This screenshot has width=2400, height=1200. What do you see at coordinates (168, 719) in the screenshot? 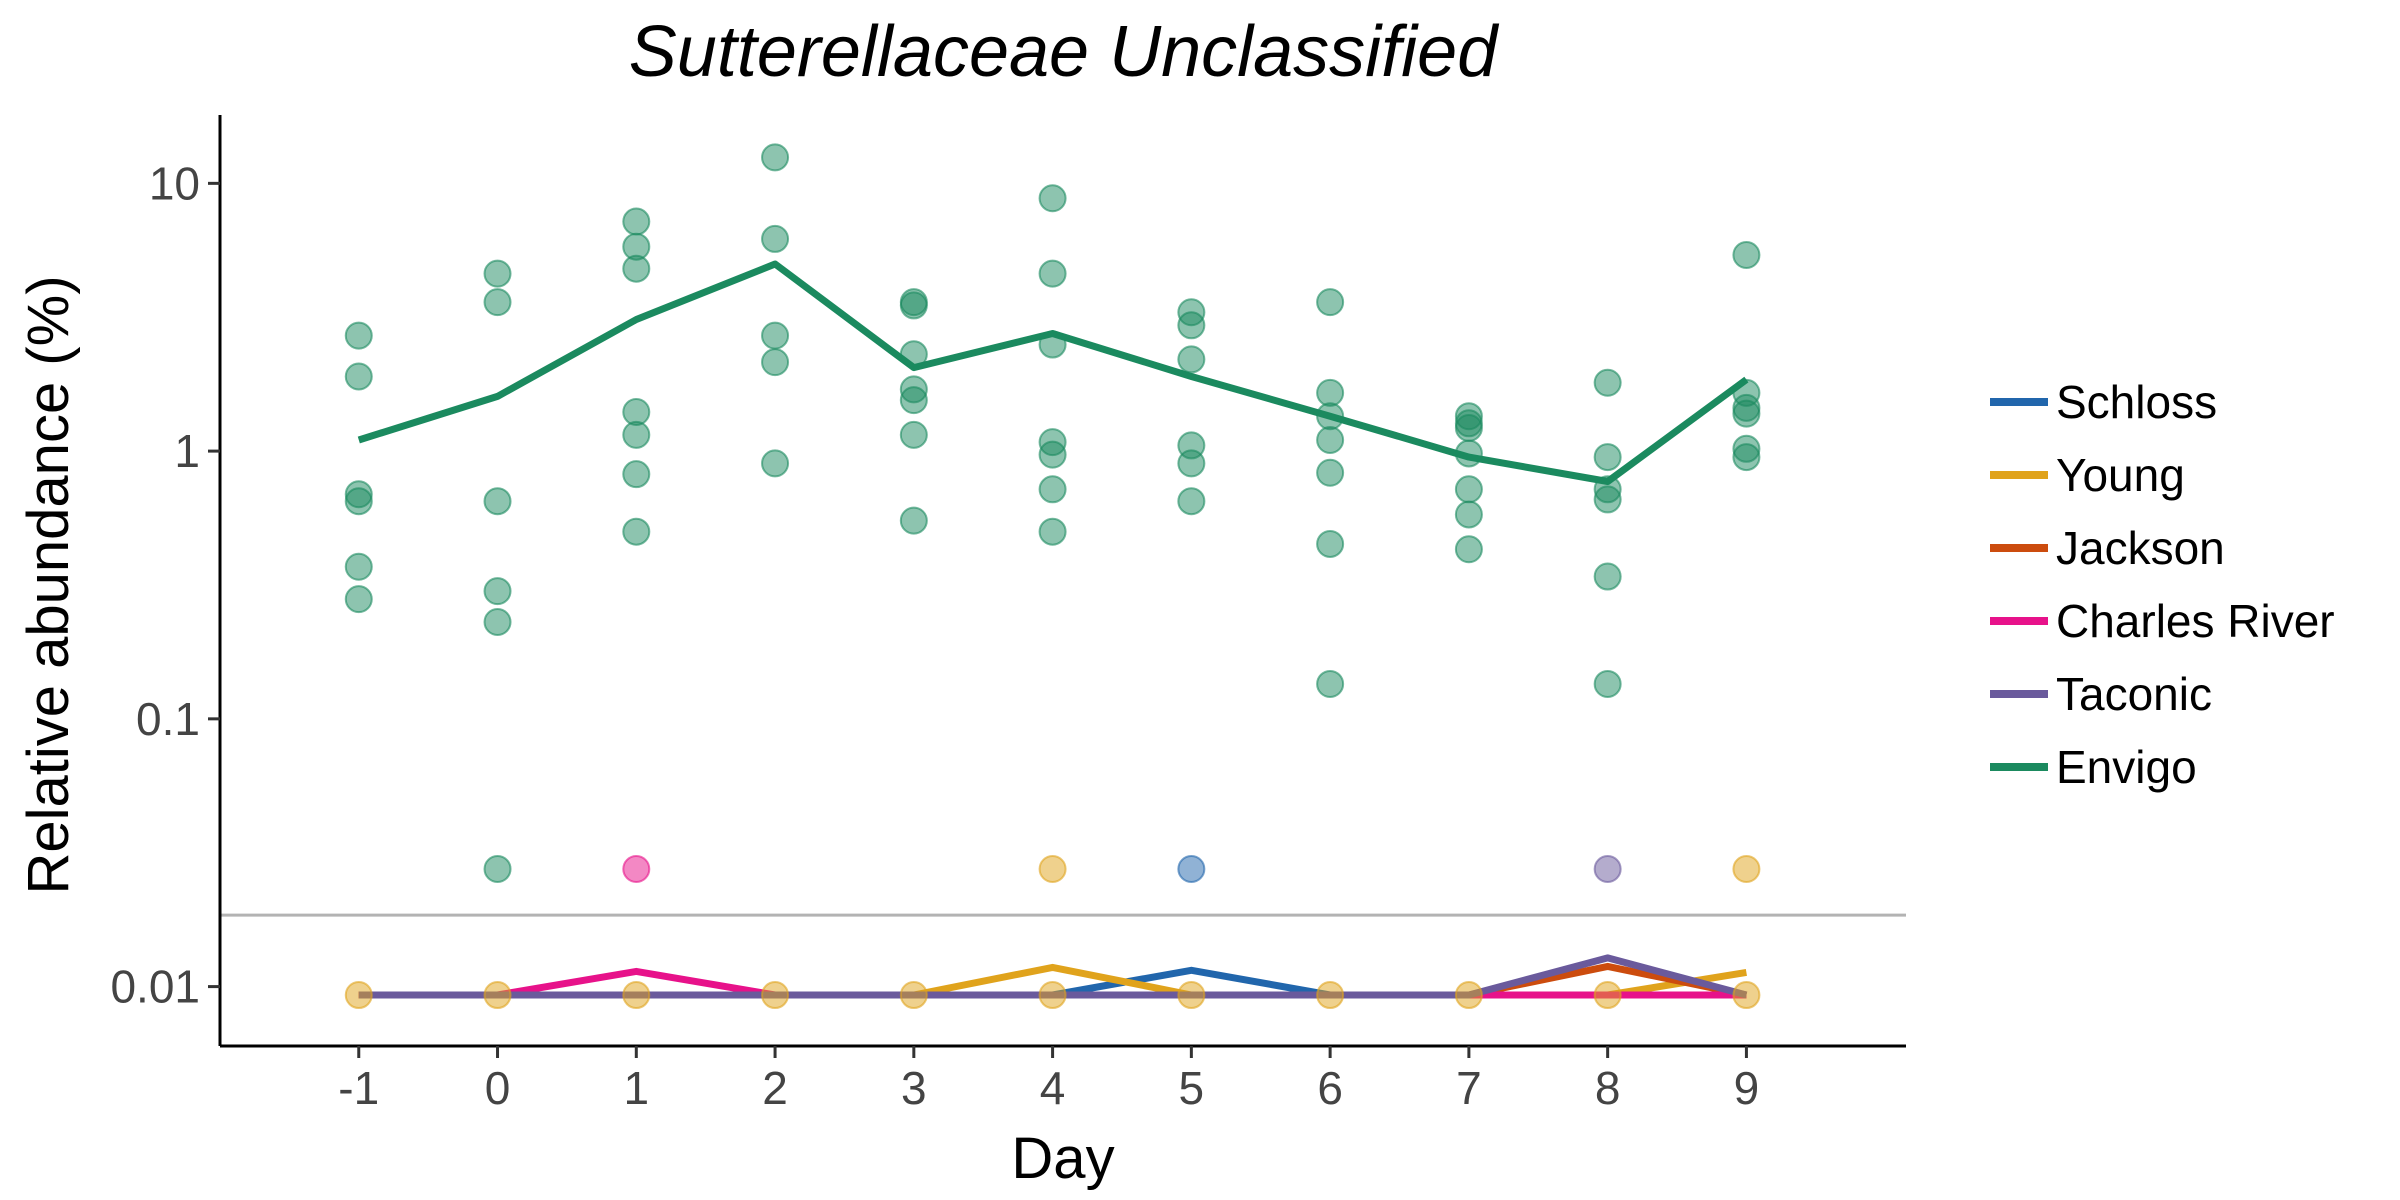
I see `y-tick-label: 0.1` at bounding box center [168, 719].